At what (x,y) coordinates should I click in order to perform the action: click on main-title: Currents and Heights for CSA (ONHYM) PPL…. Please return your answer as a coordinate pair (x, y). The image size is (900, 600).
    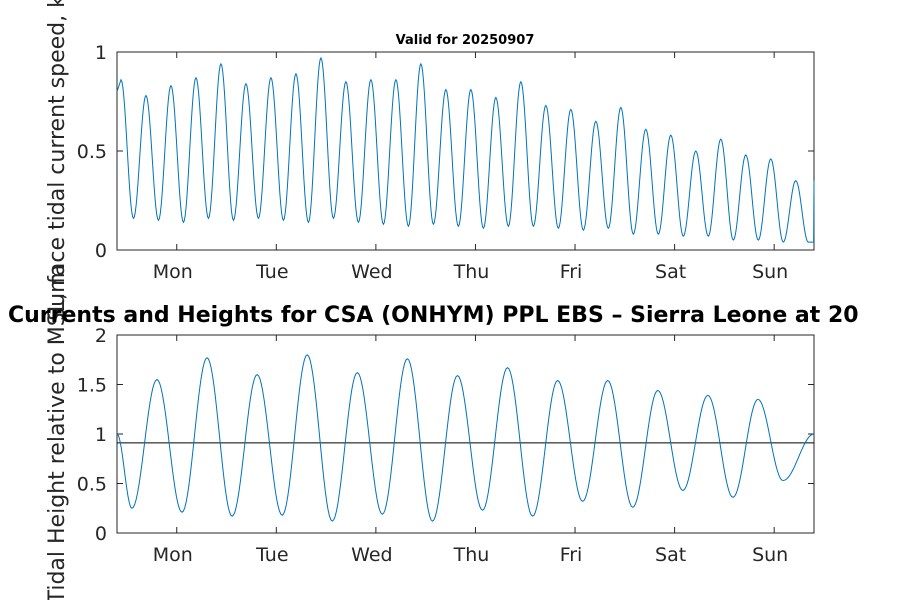
    Looking at the image, I should click on (433, 315).